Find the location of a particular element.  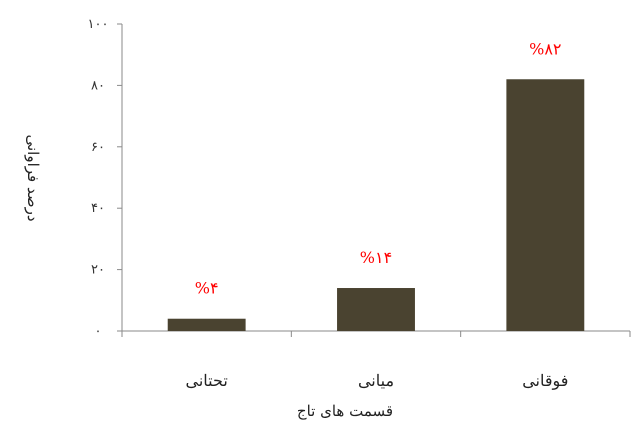

y-tick-label: ۶۰ is located at coordinates (98, 147).